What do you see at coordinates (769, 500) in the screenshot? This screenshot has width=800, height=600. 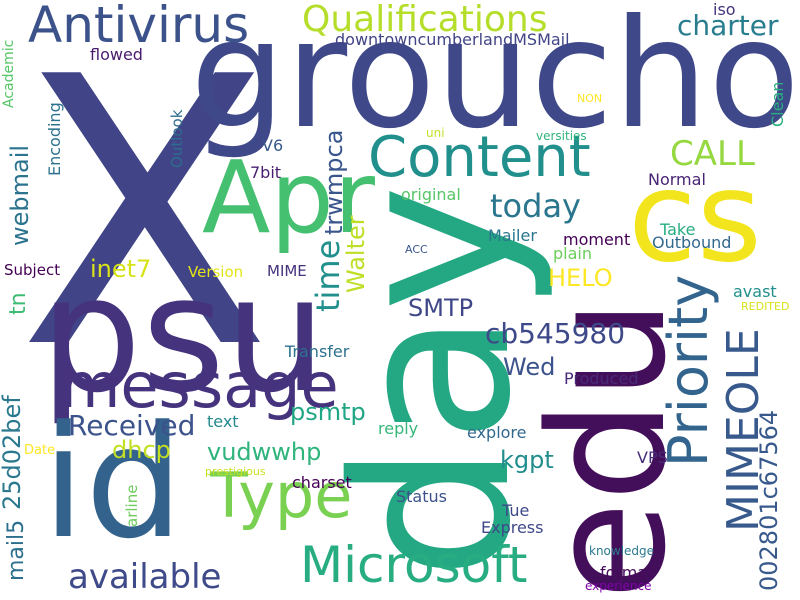 I see `word-002801c67564: 002801c67564` at bounding box center [769, 500].